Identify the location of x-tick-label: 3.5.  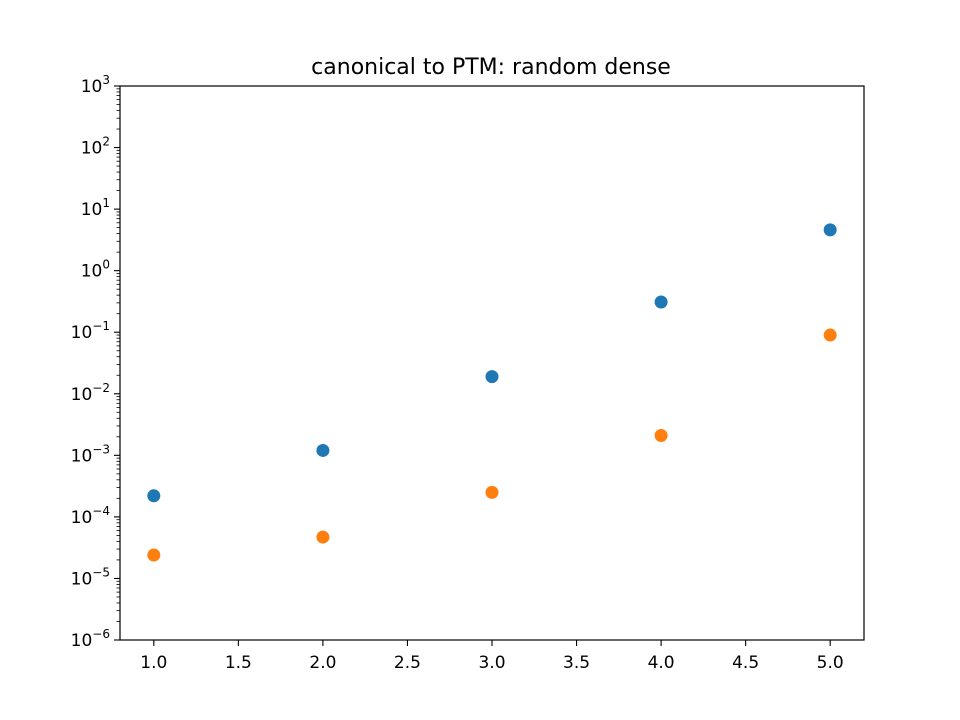
(576, 663).